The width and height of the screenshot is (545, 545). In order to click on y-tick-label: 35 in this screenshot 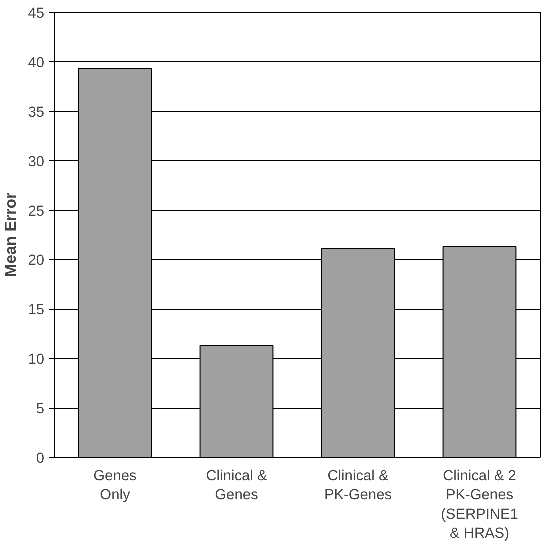, I will do `click(36, 112)`.